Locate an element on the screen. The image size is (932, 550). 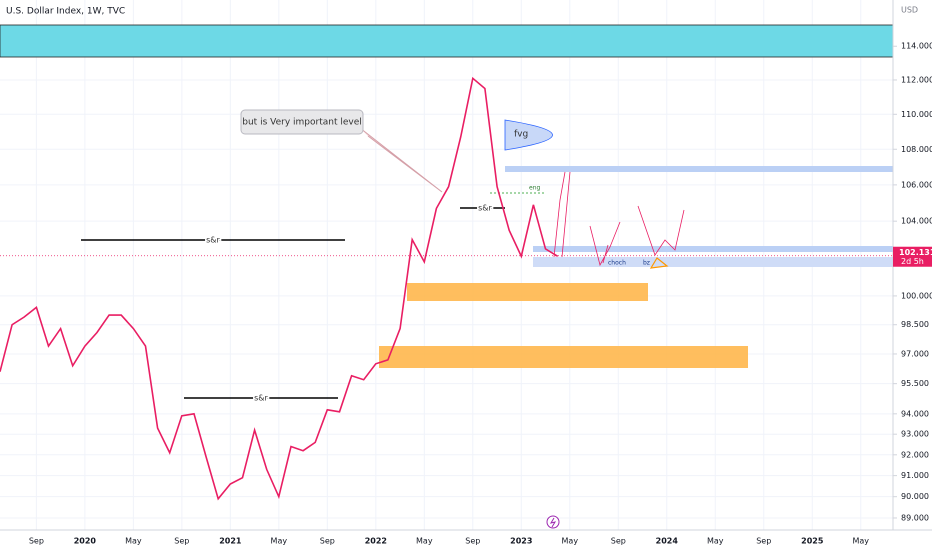
y-tick-label: 100.000 is located at coordinates (916, 295).